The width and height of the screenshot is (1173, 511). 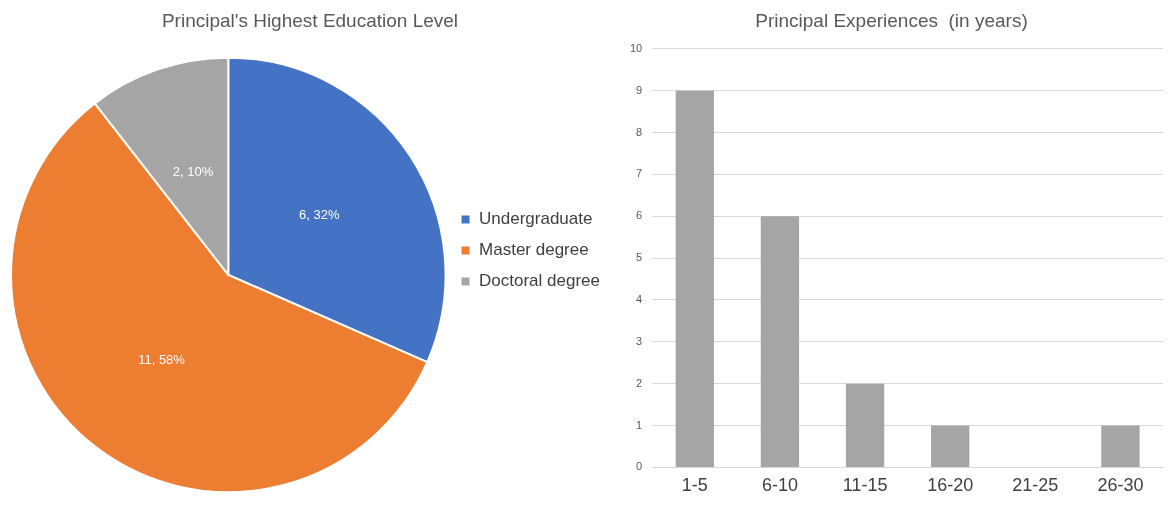 I want to click on data-label: 2, 10%, so click(x=193, y=171).